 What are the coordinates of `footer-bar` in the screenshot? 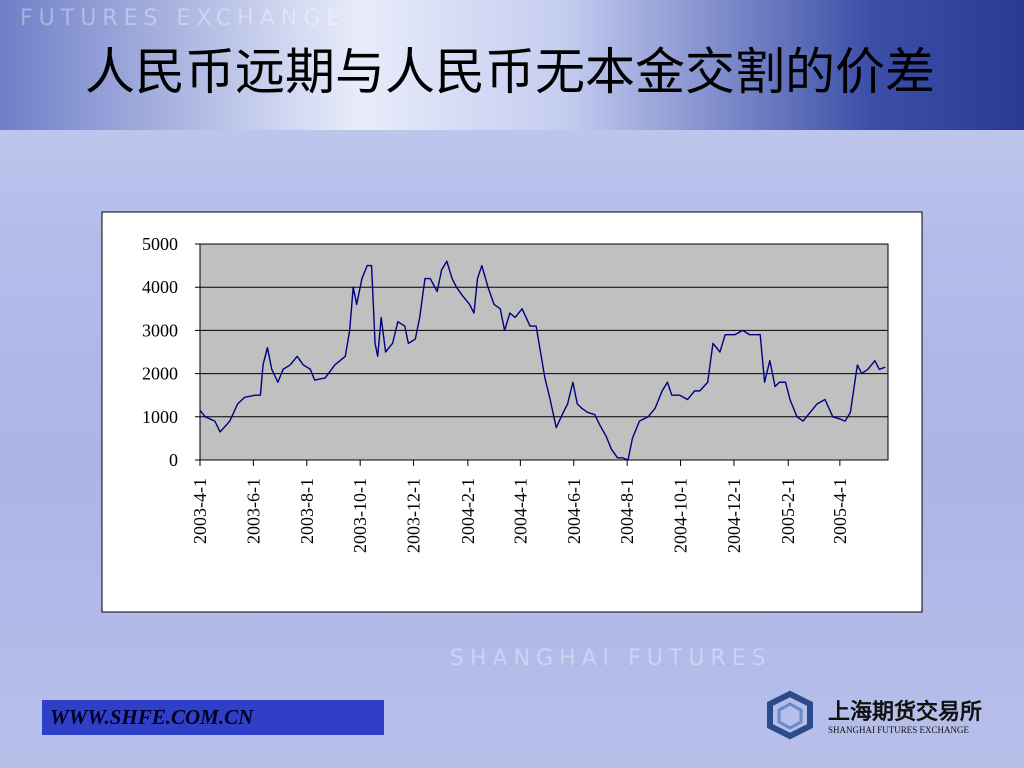 It's located at (213, 717).